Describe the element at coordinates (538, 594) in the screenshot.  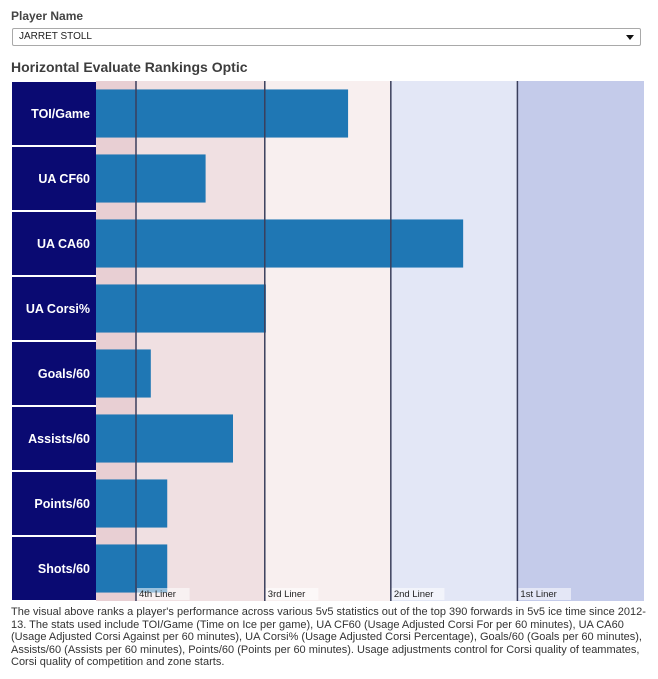
I see `tier-label: 1st Liner` at that location.